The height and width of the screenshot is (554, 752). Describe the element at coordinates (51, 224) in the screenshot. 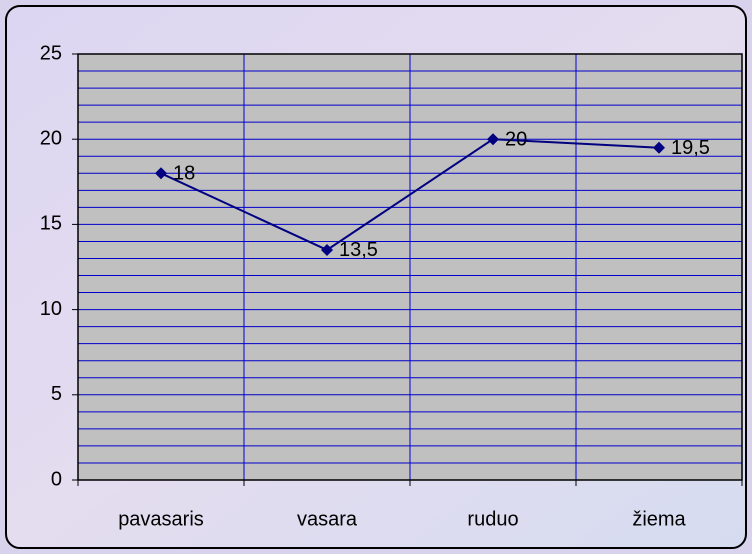

I see `y-tick-label: 15` at that location.